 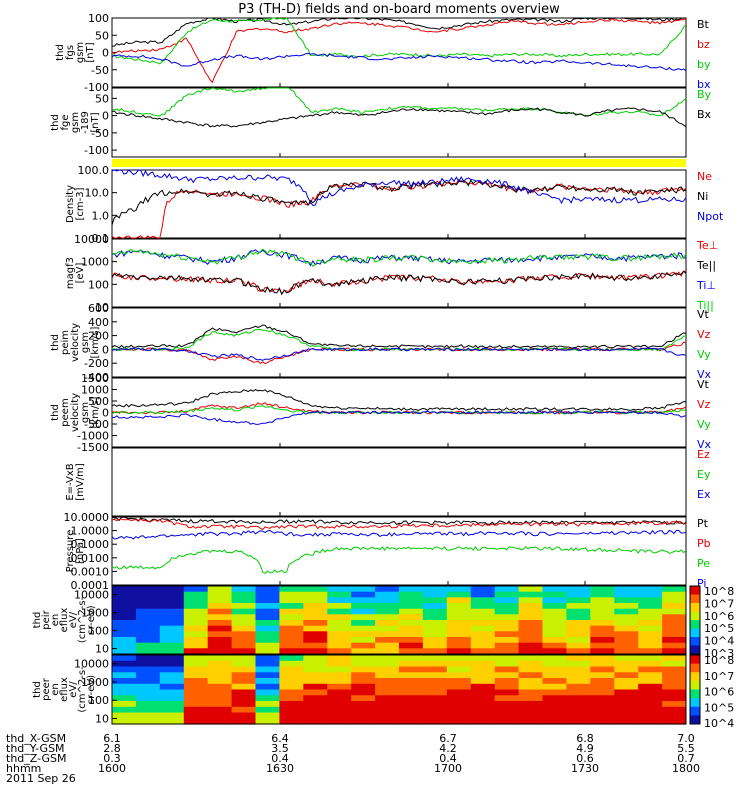 What do you see at coordinates (55, 620) in the screenshot?
I see `y-axis-label: en` at bounding box center [55, 620].